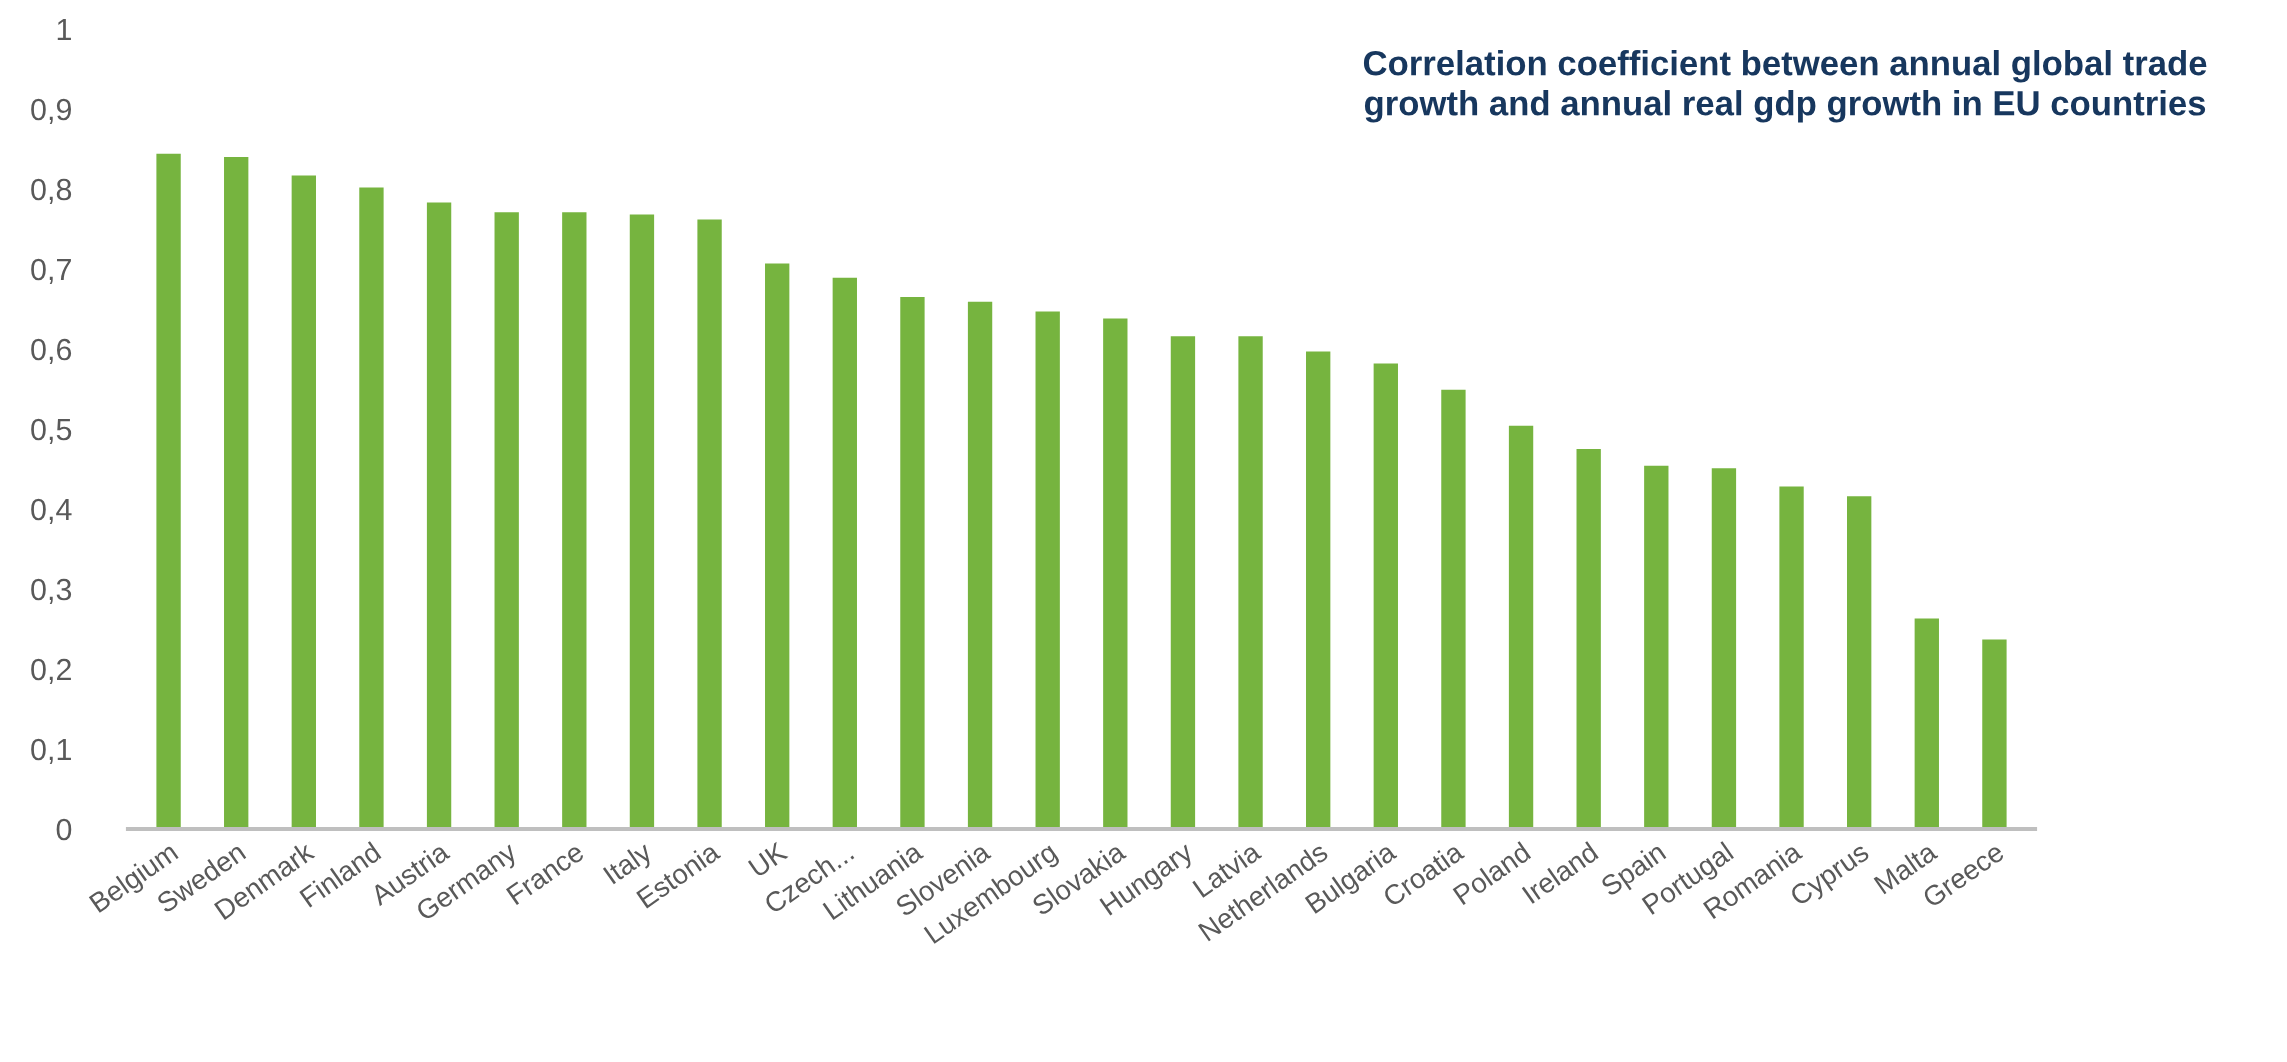  Describe the element at coordinates (51, 671) in the screenshot. I see `y-tick-label: 0,2` at that location.